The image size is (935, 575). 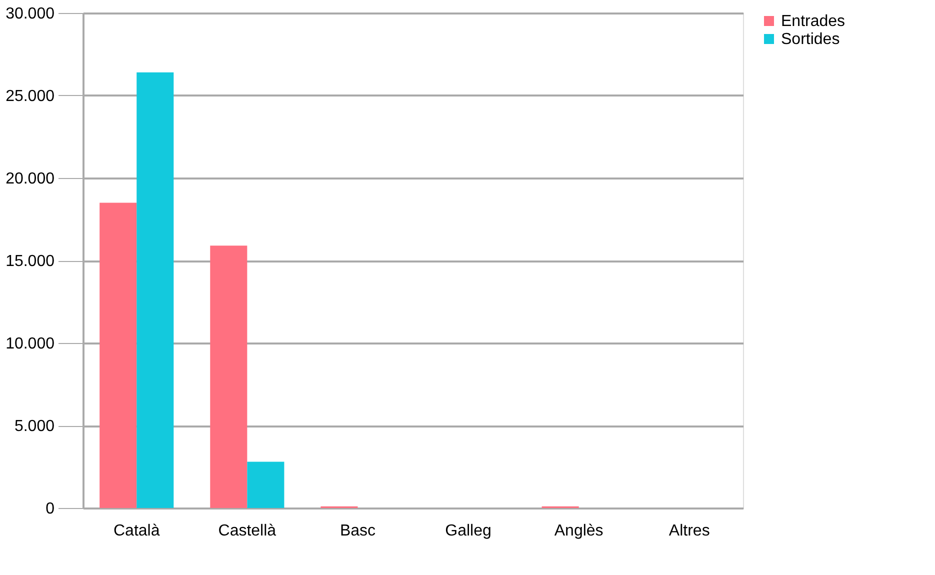 I want to click on y-tick-label: 5.000, so click(x=34, y=426).